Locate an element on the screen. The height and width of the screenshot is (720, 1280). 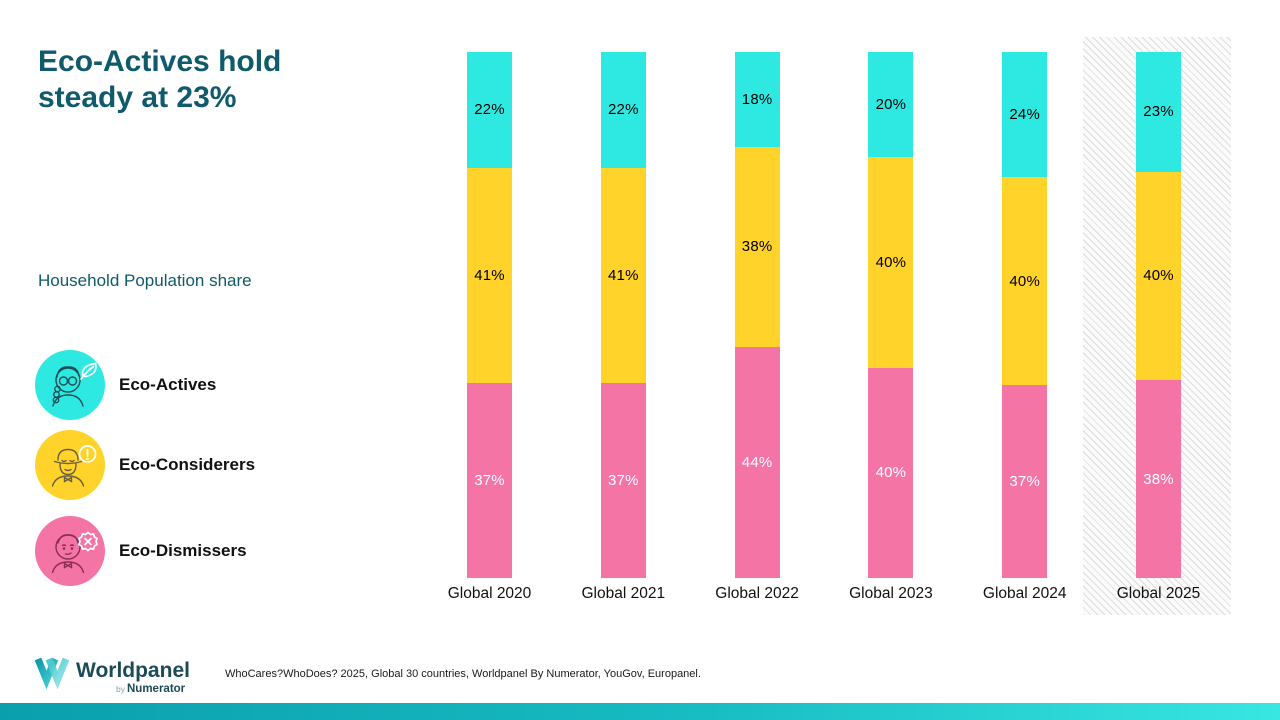
bar-global-2021: 22% 41% 37% is located at coordinates (623, 315).